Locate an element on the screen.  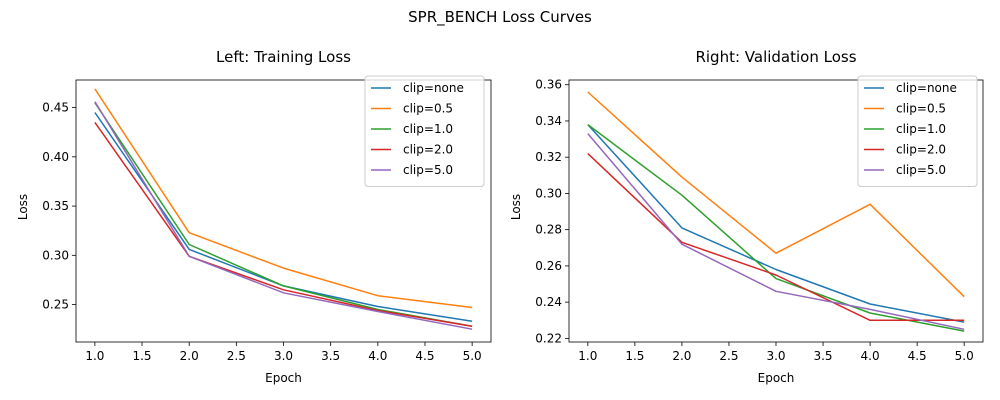
right-legend-label: clip=none is located at coordinates (926, 88).